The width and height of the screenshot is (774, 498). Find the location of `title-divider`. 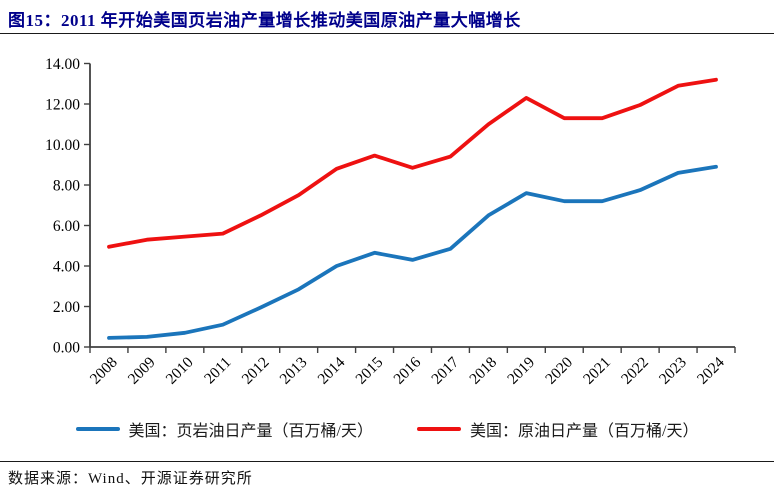

title-divider is located at coordinates (387, 33).